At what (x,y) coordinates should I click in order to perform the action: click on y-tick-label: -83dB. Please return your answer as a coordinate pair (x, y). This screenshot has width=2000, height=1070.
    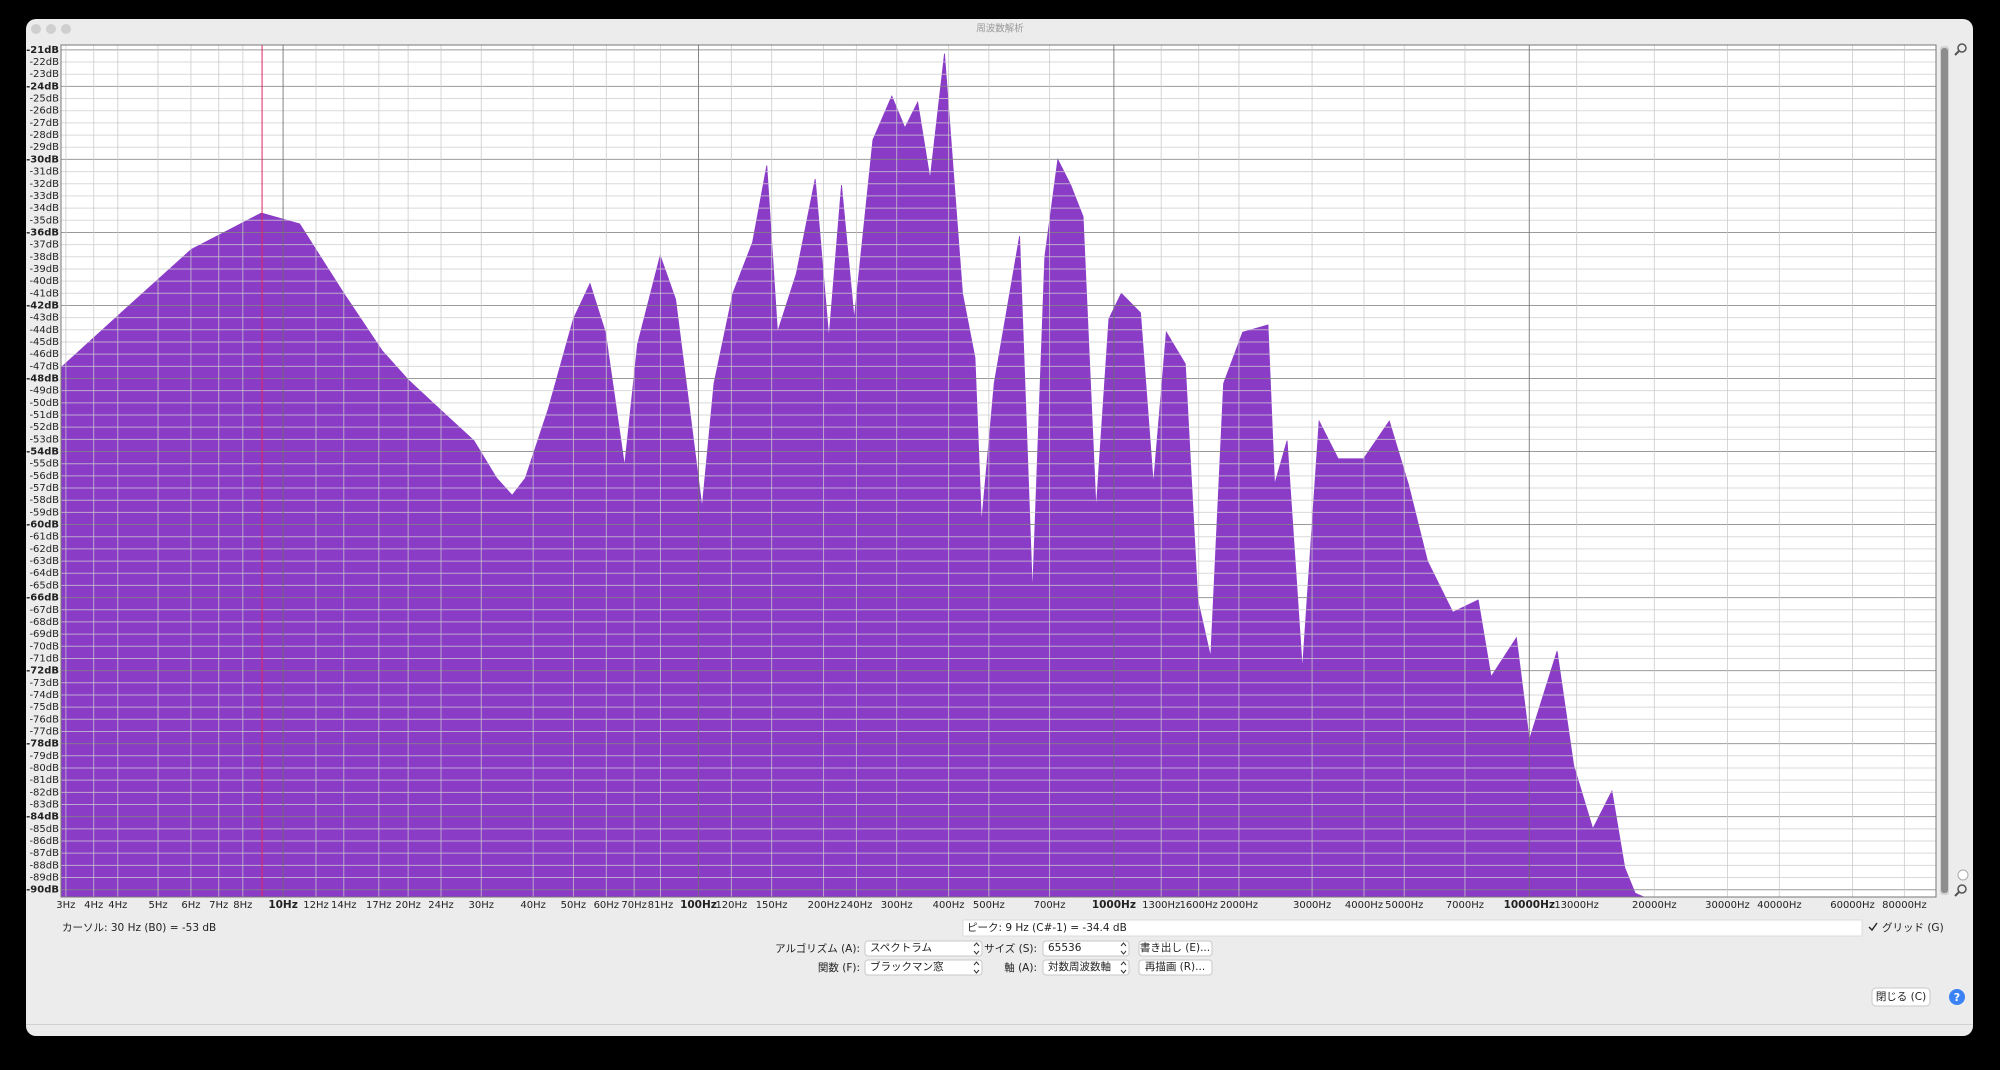
    Looking at the image, I should click on (44, 804).